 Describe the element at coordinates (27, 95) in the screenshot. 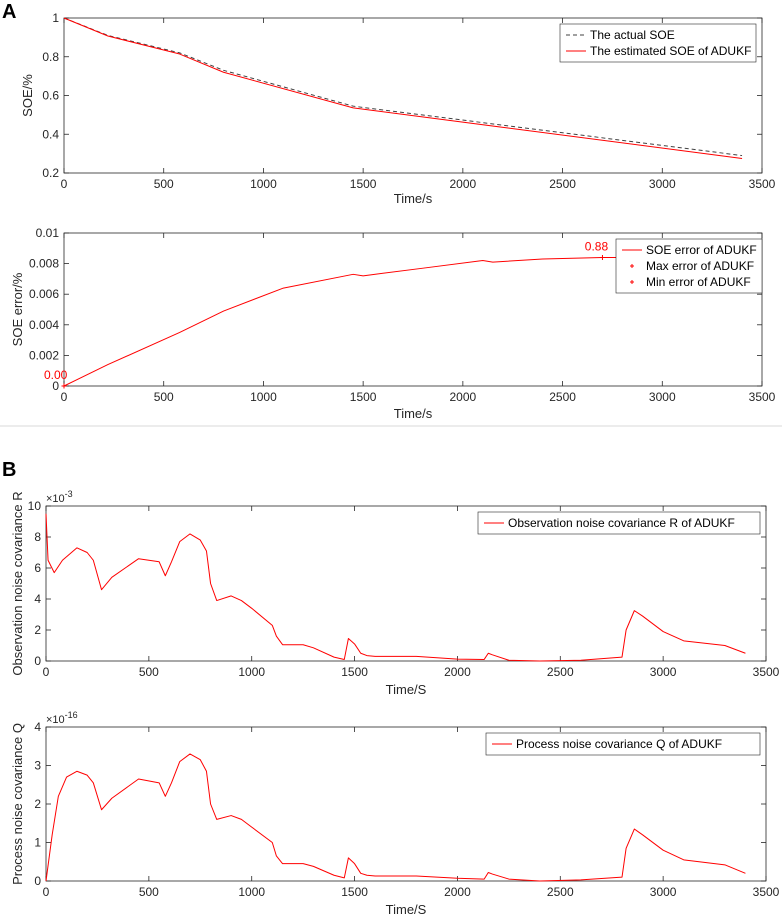

I see `y-axis-label: SOE/%` at that location.